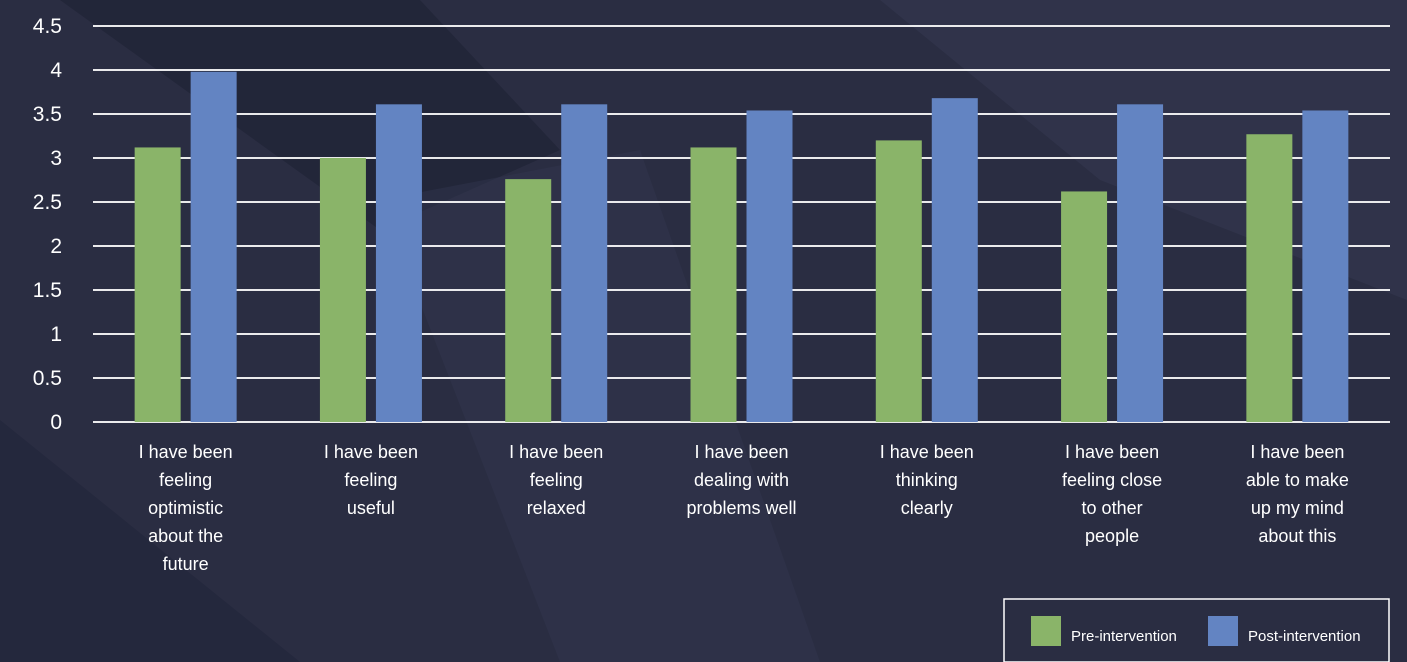 The image size is (1407, 662). What do you see at coordinates (1112, 536) in the screenshot?
I see `x-category-label-line: people` at bounding box center [1112, 536].